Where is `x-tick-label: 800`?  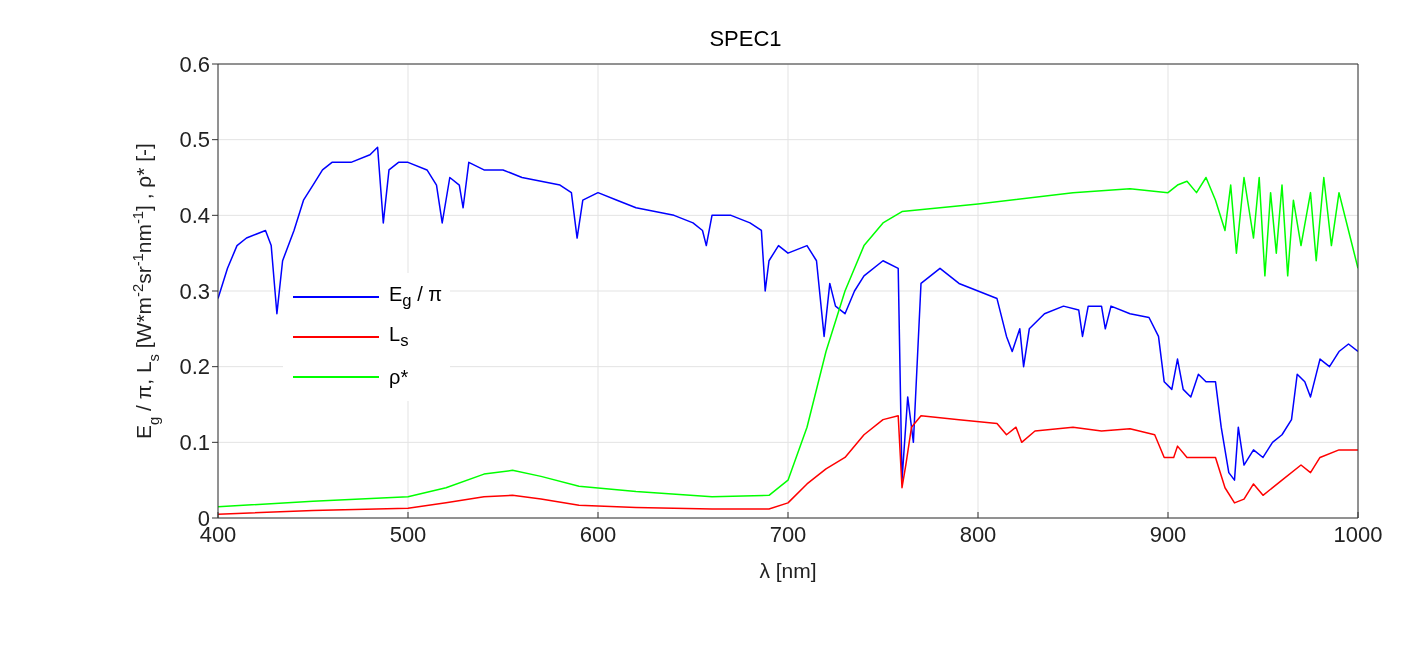 x-tick-label: 800 is located at coordinates (978, 534).